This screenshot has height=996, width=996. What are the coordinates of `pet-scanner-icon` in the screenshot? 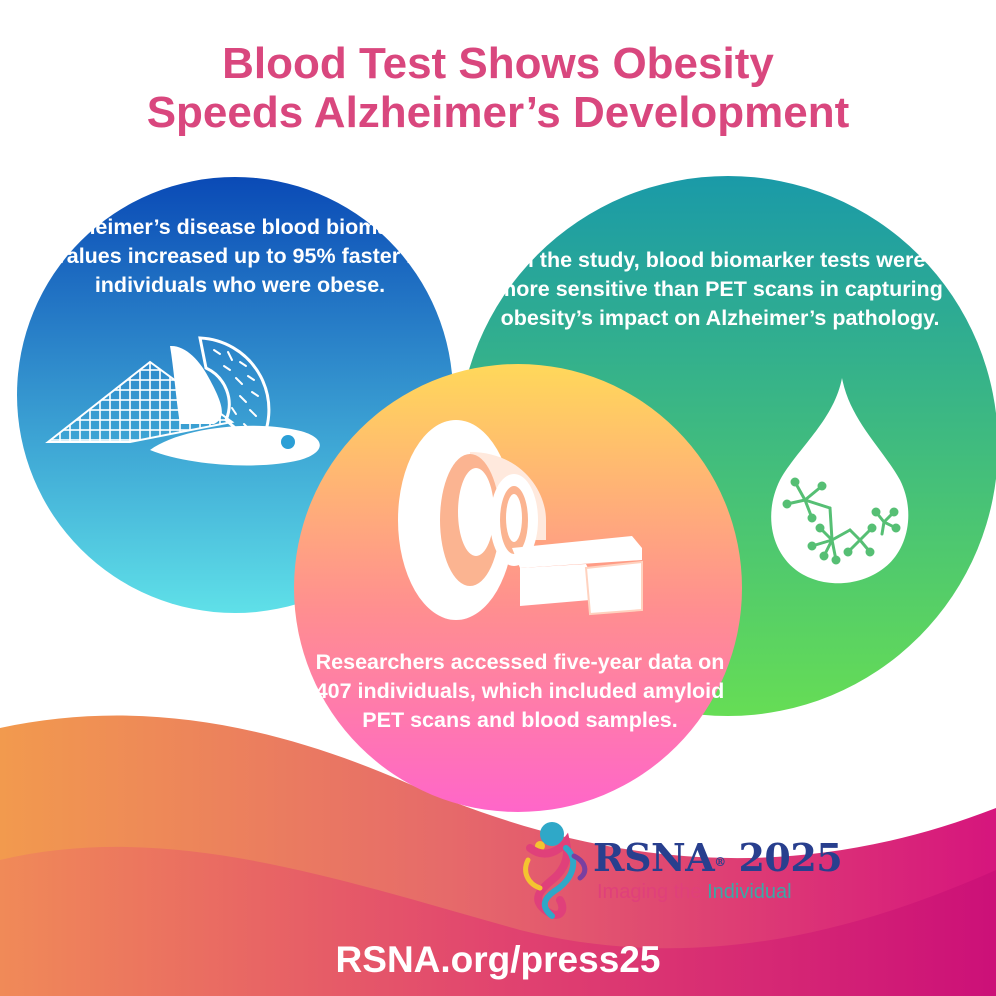 It's located at (520, 520).